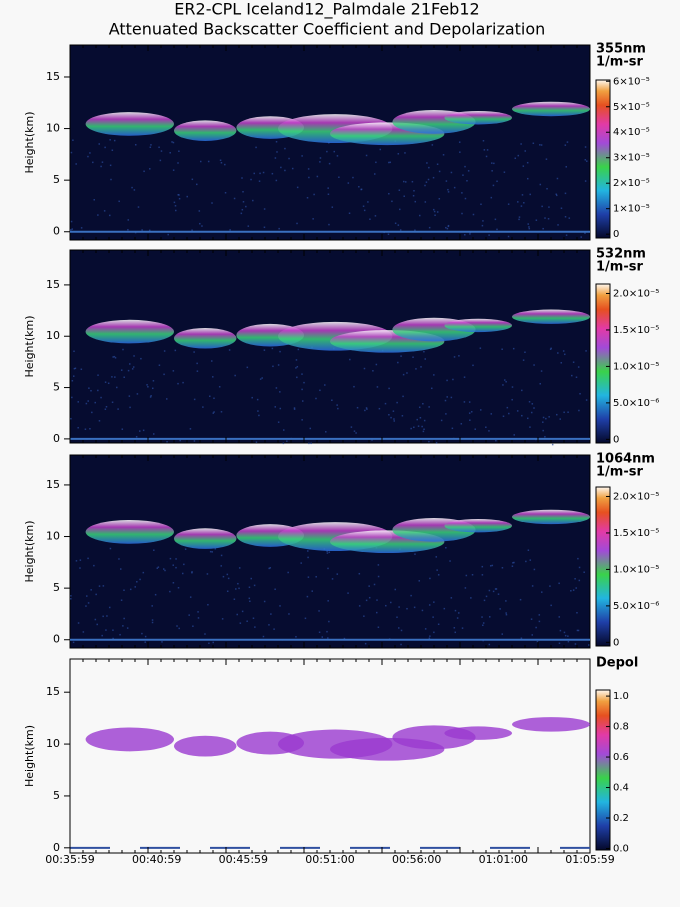 This screenshot has width=680, height=907. What do you see at coordinates (56, 231) in the screenshot?
I see `y-tick-label: 0` at bounding box center [56, 231].